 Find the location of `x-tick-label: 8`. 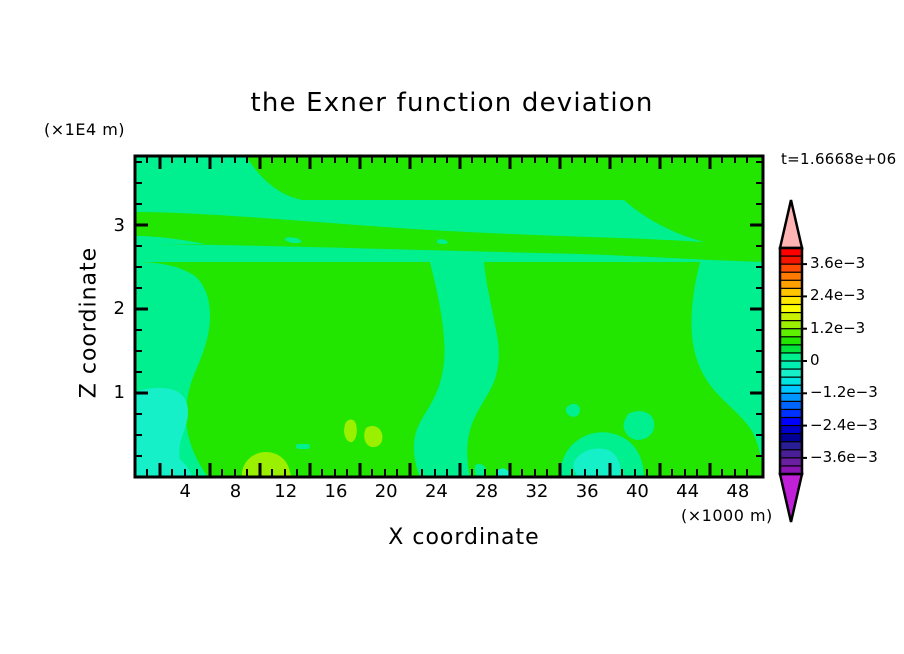

x-tick-label: 8 is located at coordinates (235, 491).